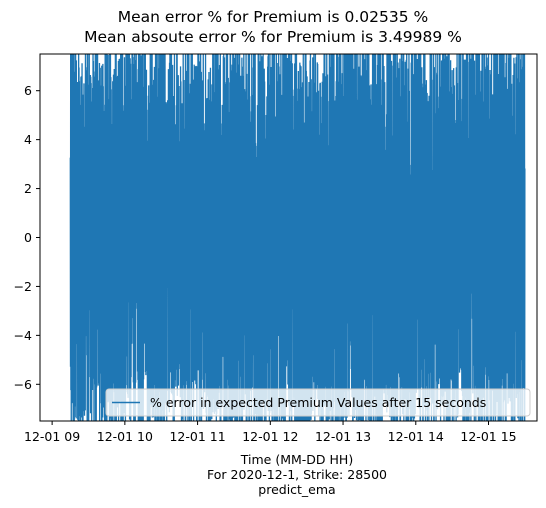 This screenshot has height=508, width=546. Describe the element at coordinates (125, 436) in the screenshot. I see `x-tick-label: 12-01 10` at that location.